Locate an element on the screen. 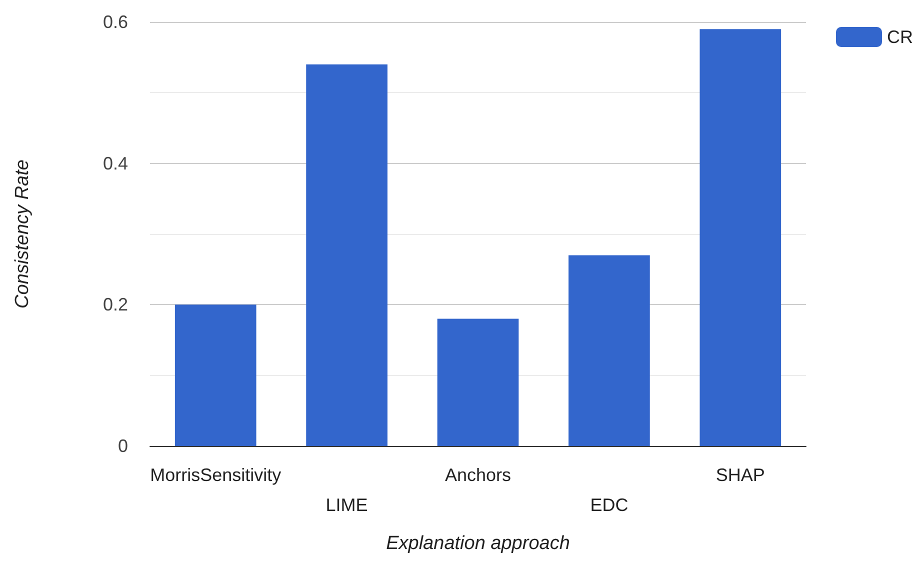 This screenshot has height=564, width=923. y-tick-label: 0.6 is located at coordinates (115, 22).